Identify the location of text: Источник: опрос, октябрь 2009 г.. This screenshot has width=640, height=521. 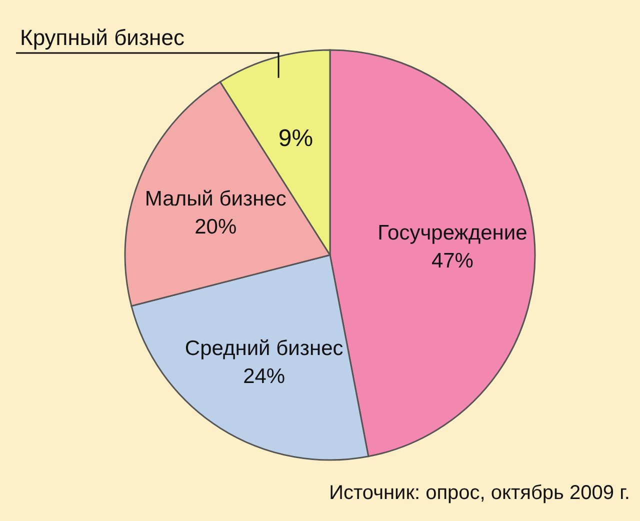
(479, 493).